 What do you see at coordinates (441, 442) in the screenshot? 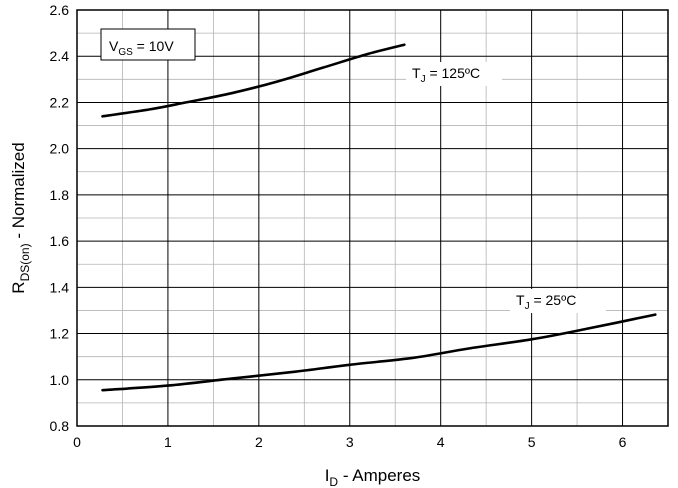
I see `x-tick-label: 4` at bounding box center [441, 442].